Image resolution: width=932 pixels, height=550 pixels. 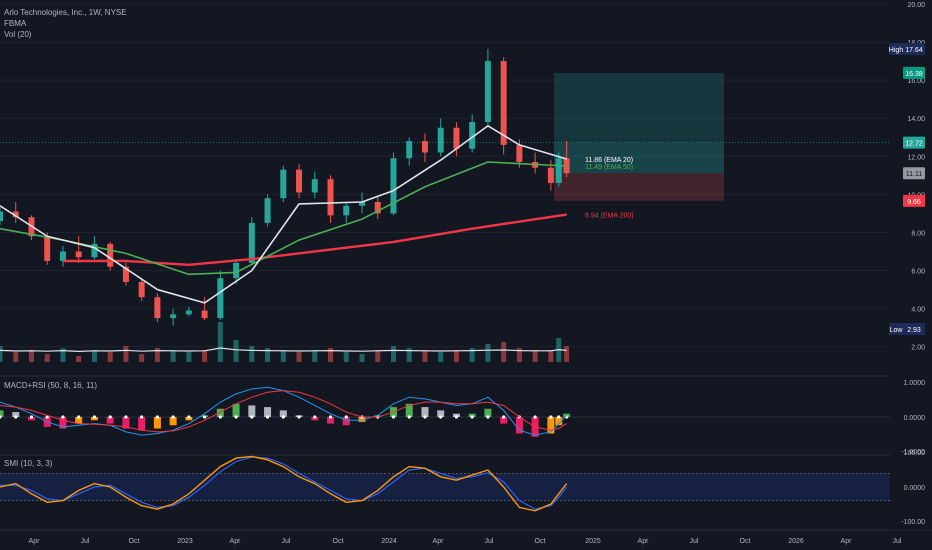 What do you see at coordinates (639, 187) in the screenshot?
I see `position-stop-zone` at bounding box center [639, 187].